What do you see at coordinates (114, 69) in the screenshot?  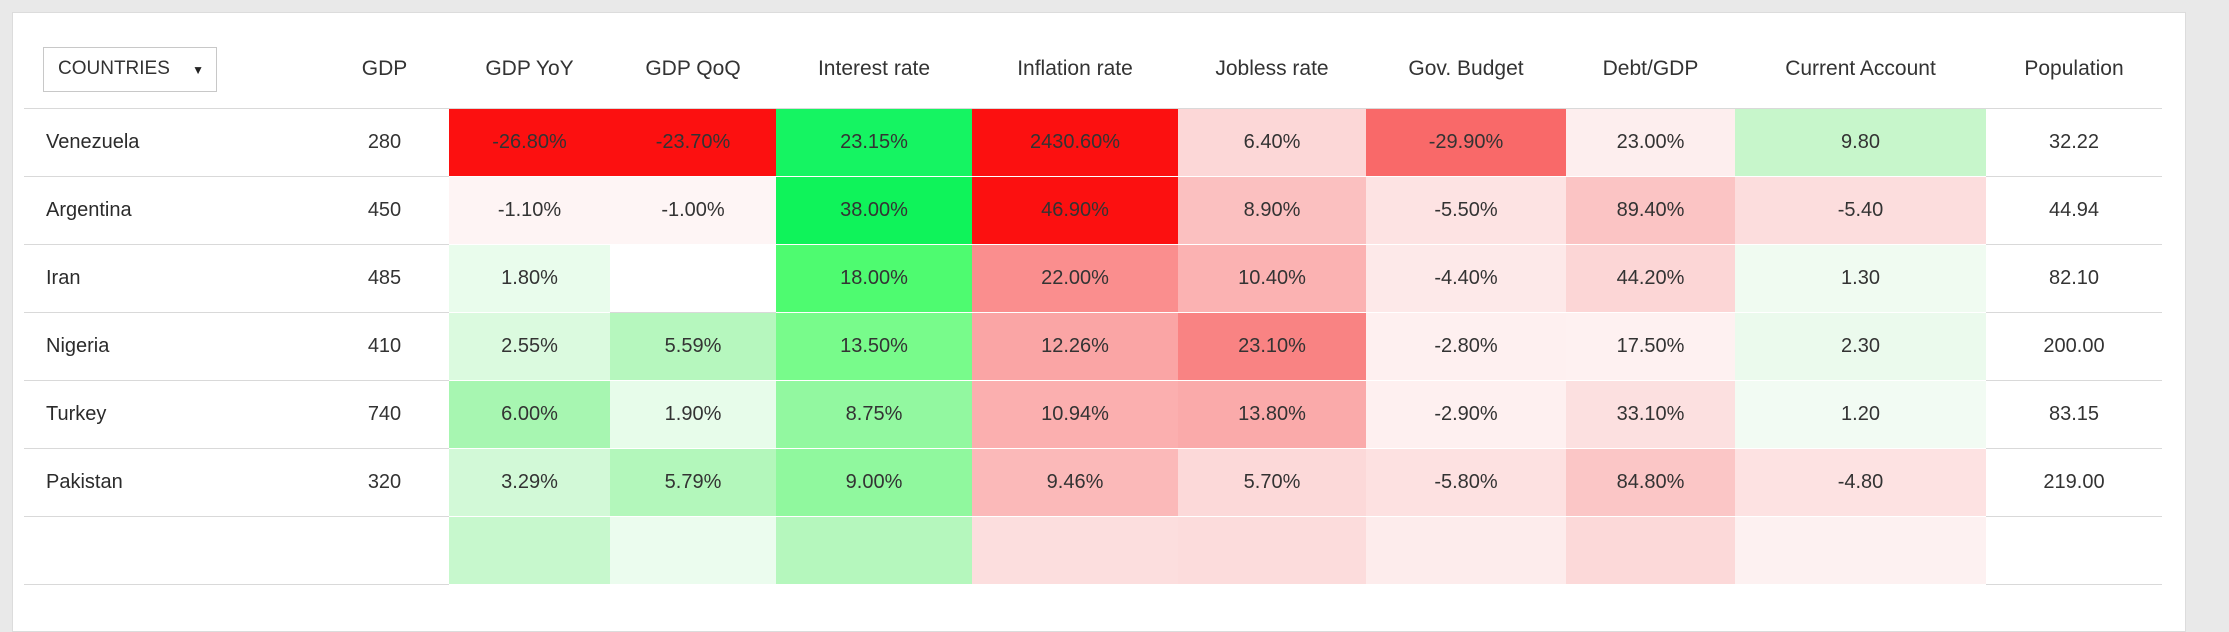 I see `countries-dropdown-label: COUNTRIES` at bounding box center [114, 69].